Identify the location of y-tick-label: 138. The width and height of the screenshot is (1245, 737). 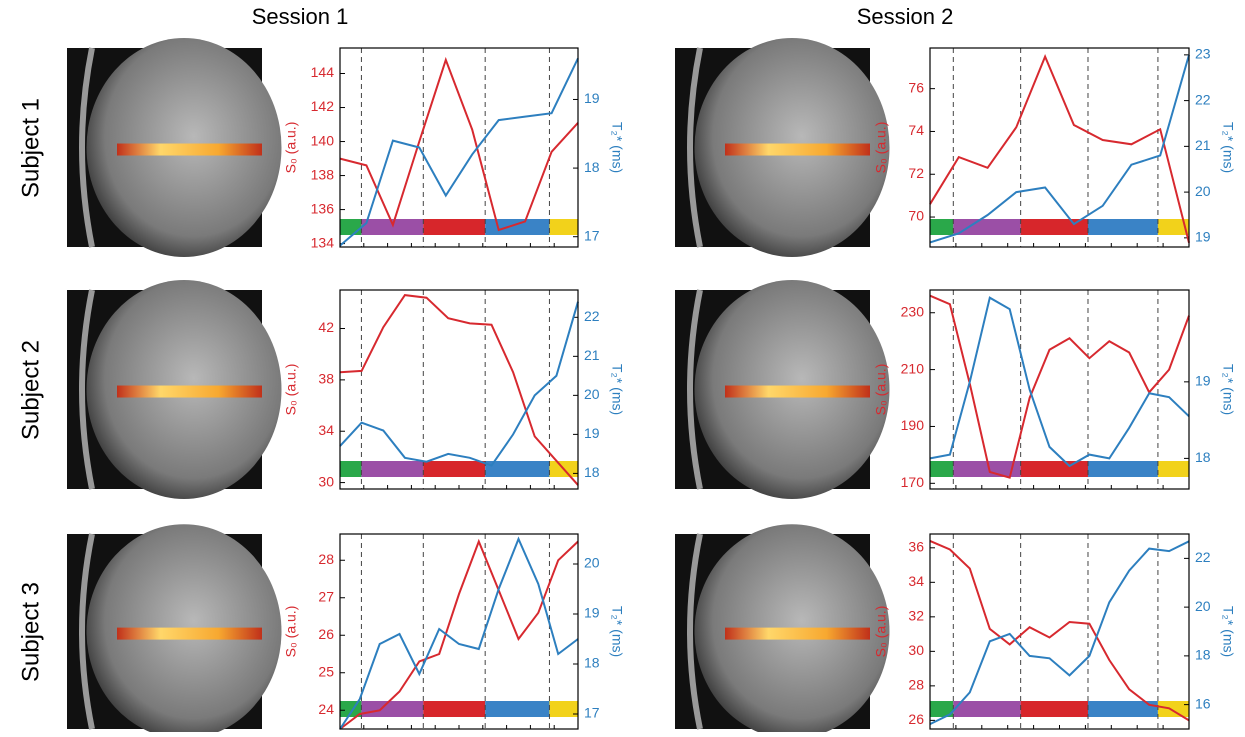
(323, 174).